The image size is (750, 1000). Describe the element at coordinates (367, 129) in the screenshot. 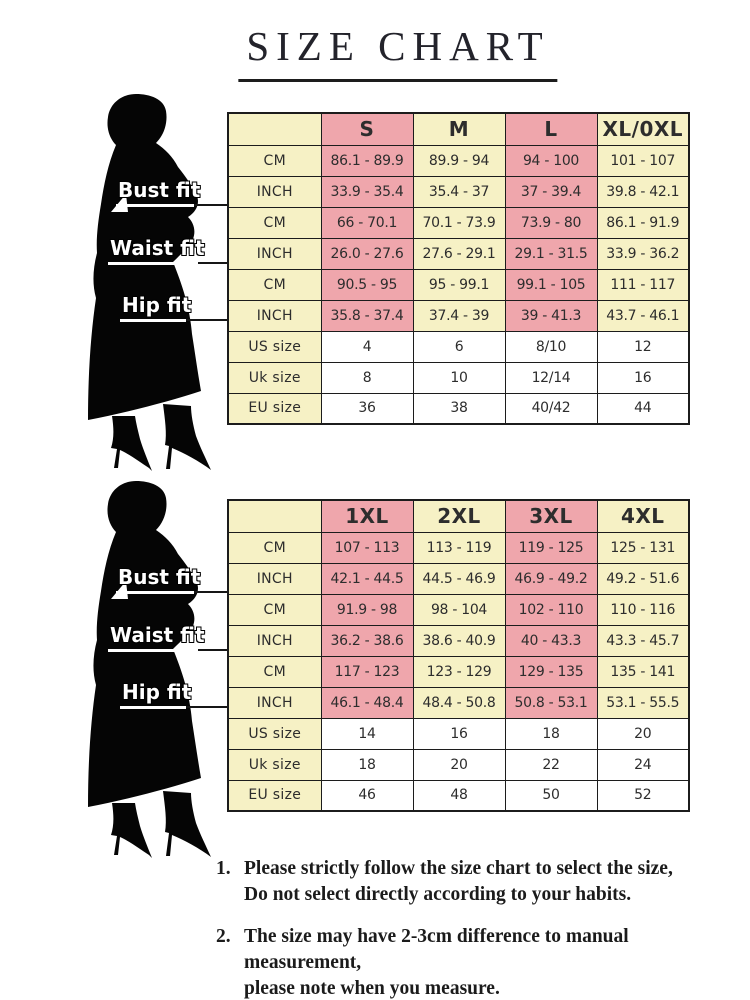

I see `size-column-header: S` at that location.